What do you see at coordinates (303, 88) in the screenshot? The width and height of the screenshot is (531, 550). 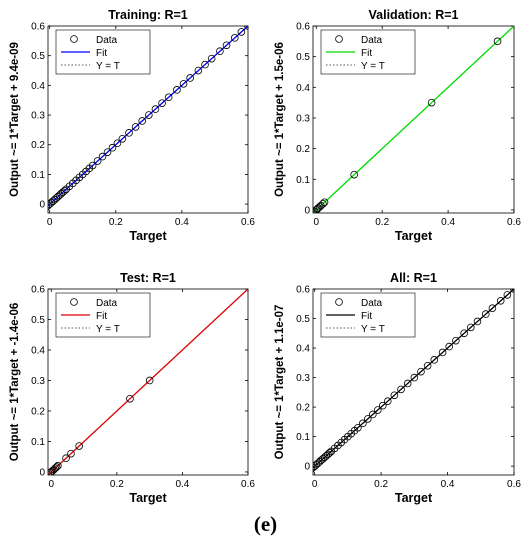 I see `y-tick-label: 0.4` at bounding box center [303, 88].